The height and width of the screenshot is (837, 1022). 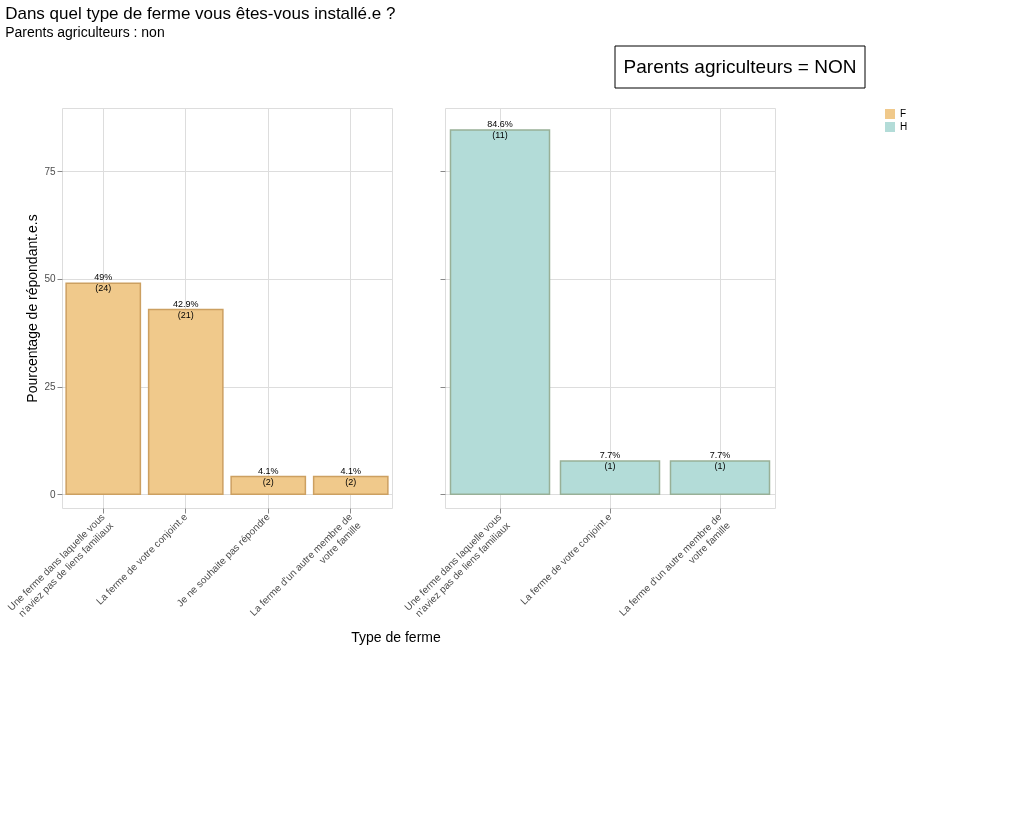 I want to click on chart-title: Dans quel type de ferme vous êtes-vous installé.e ?, so click(x=200, y=13).